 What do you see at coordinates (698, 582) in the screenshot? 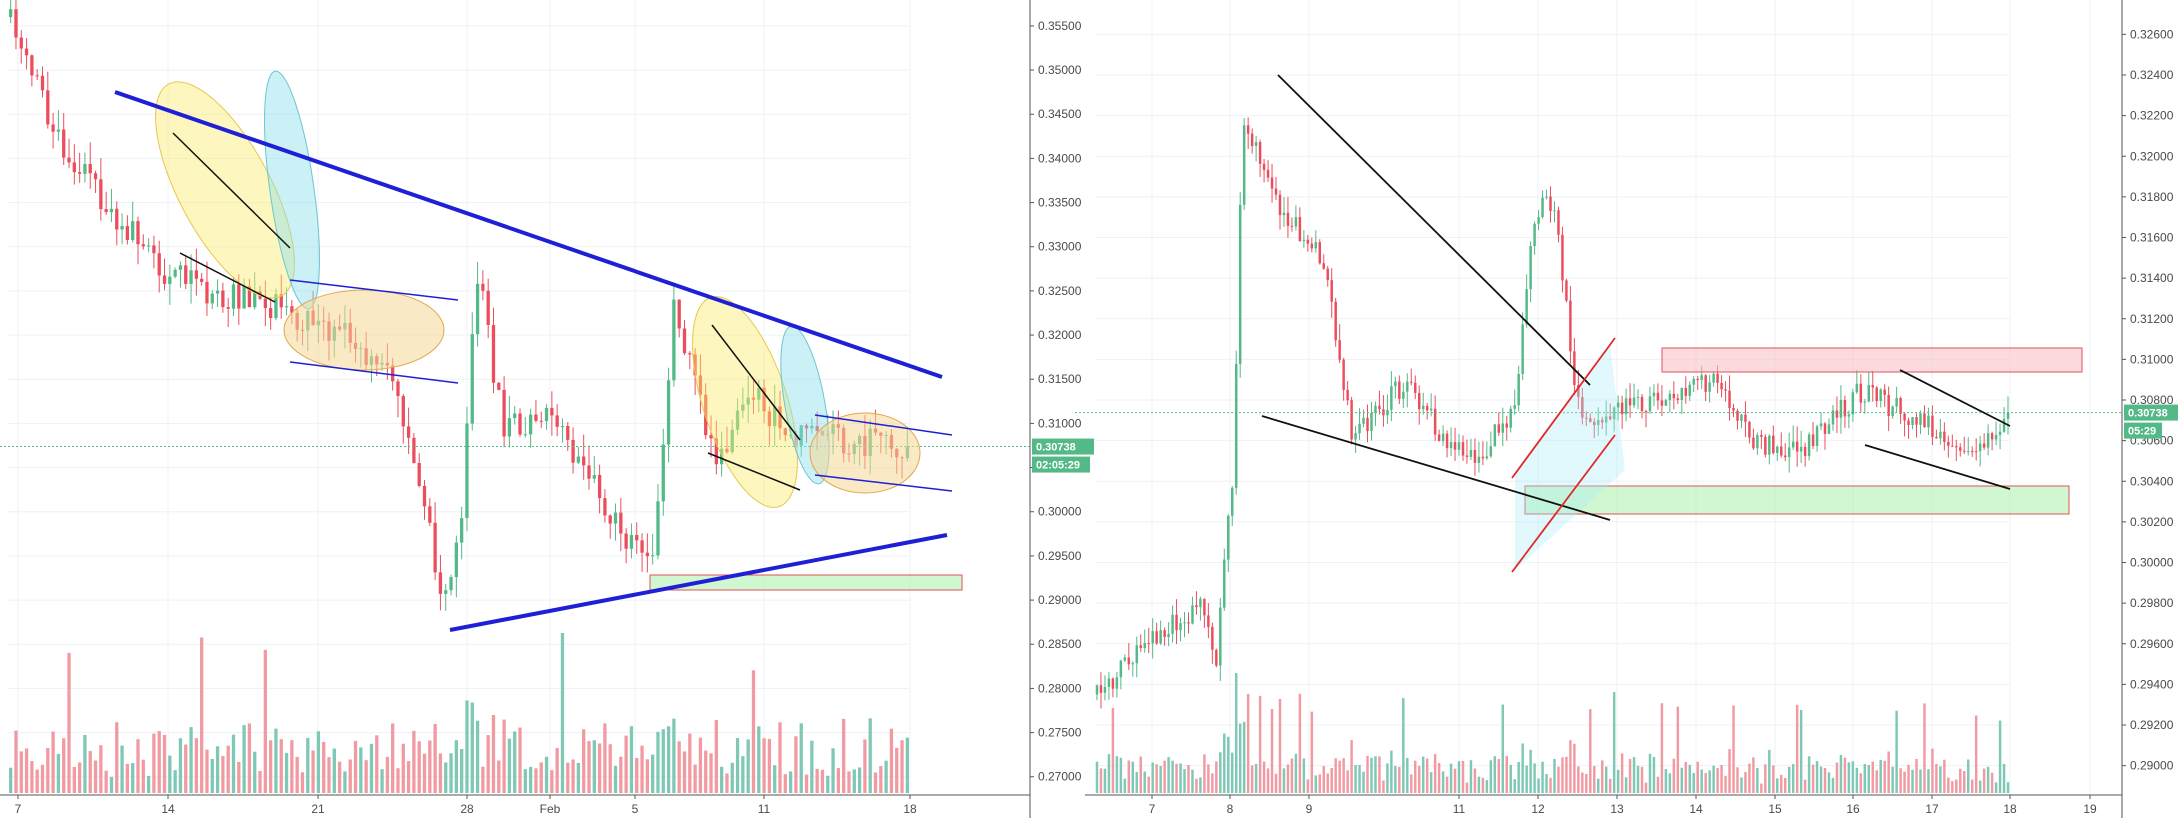
I see `ascending-support-line` at bounding box center [698, 582].